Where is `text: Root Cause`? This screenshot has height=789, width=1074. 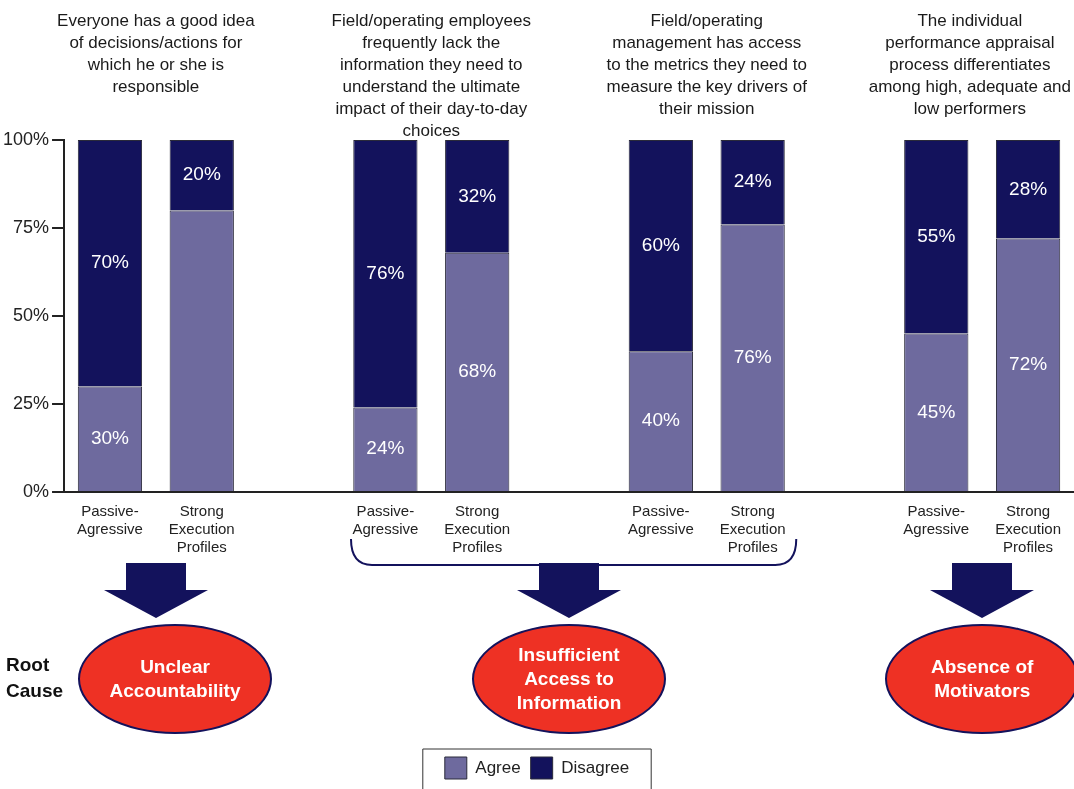
text: Root Cause is located at coordinates (41, 678).